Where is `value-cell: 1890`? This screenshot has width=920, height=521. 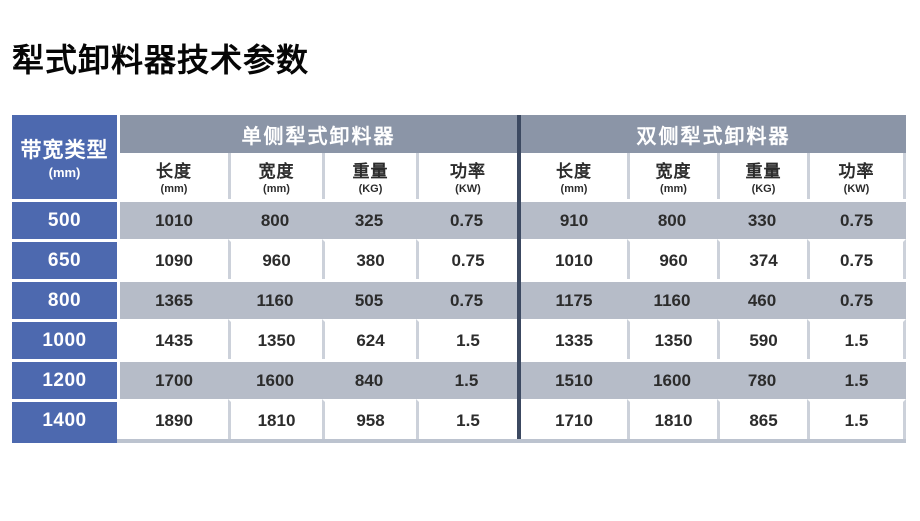 value-cell: 1890 is located at coordinates (174, 419).